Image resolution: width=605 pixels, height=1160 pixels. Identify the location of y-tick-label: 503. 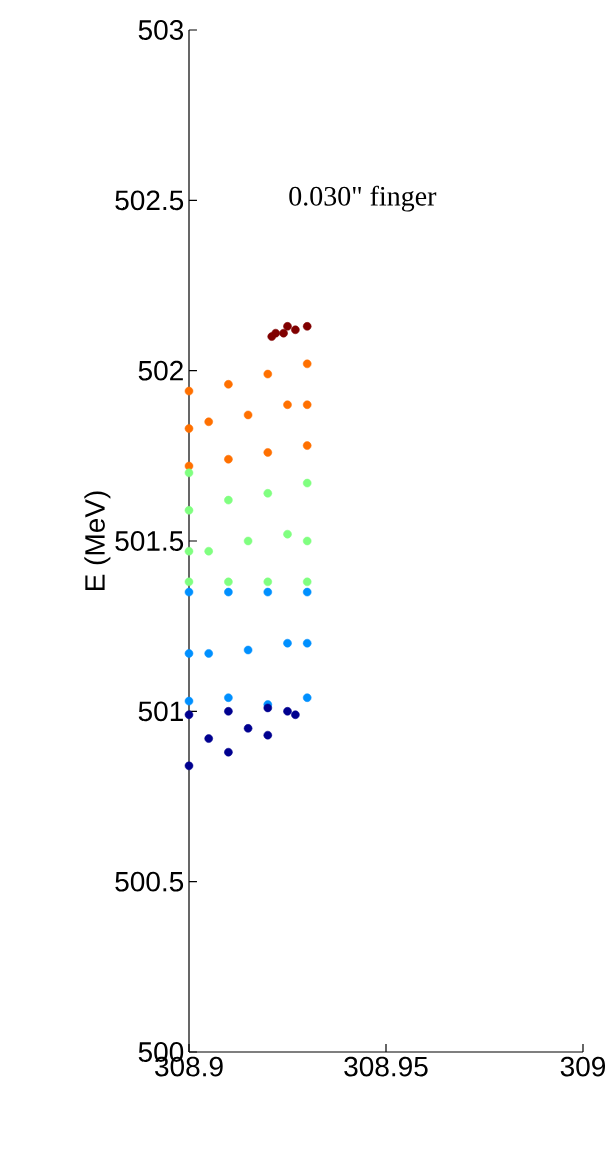
(161, 30).